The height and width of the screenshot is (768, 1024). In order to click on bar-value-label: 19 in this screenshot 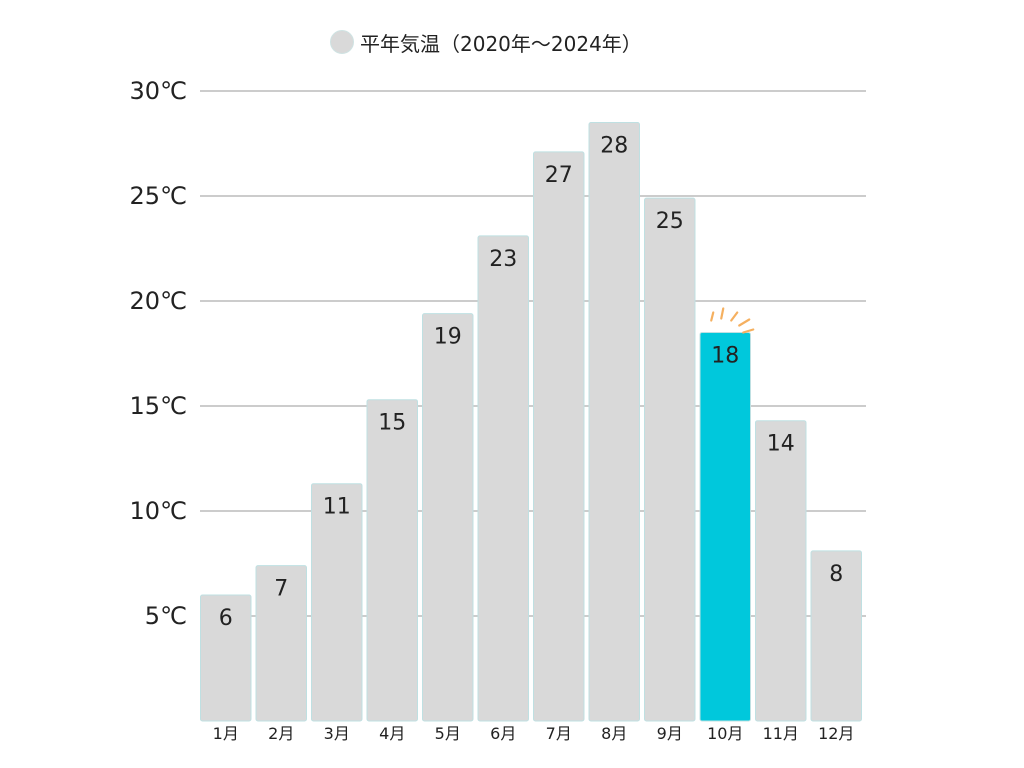, I will do `click(448, 337)`.